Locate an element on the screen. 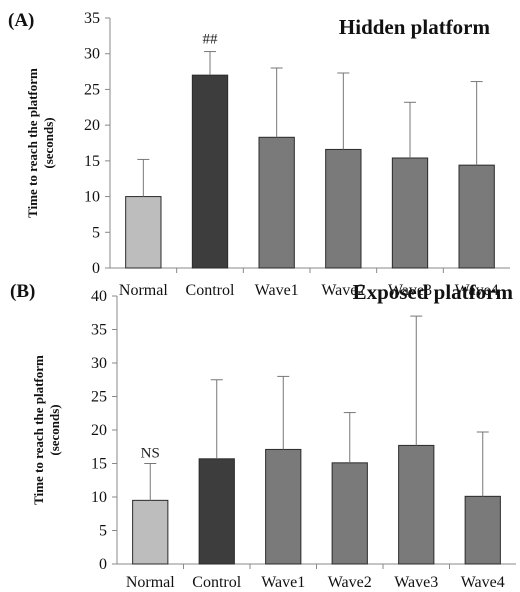 This screenshot has height=592, width=520. significance-annotation: ## is located at coordinates (211, 40).